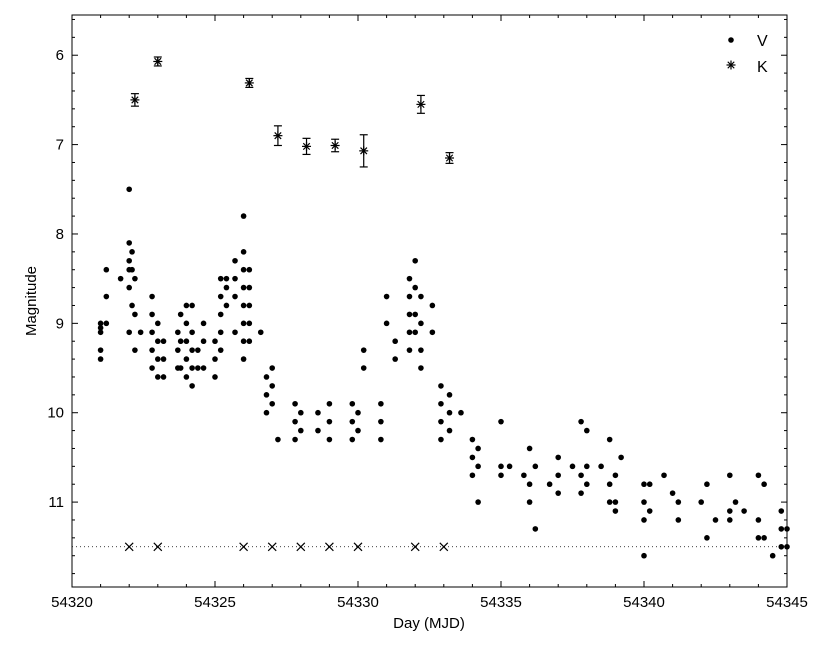 Image resolution: width=831 pixels, height=646 pixels. What do you see at coordinates (60, 323) in the screenshot?
I see `y-tick-label: 9` at bounding box center [60, 323].